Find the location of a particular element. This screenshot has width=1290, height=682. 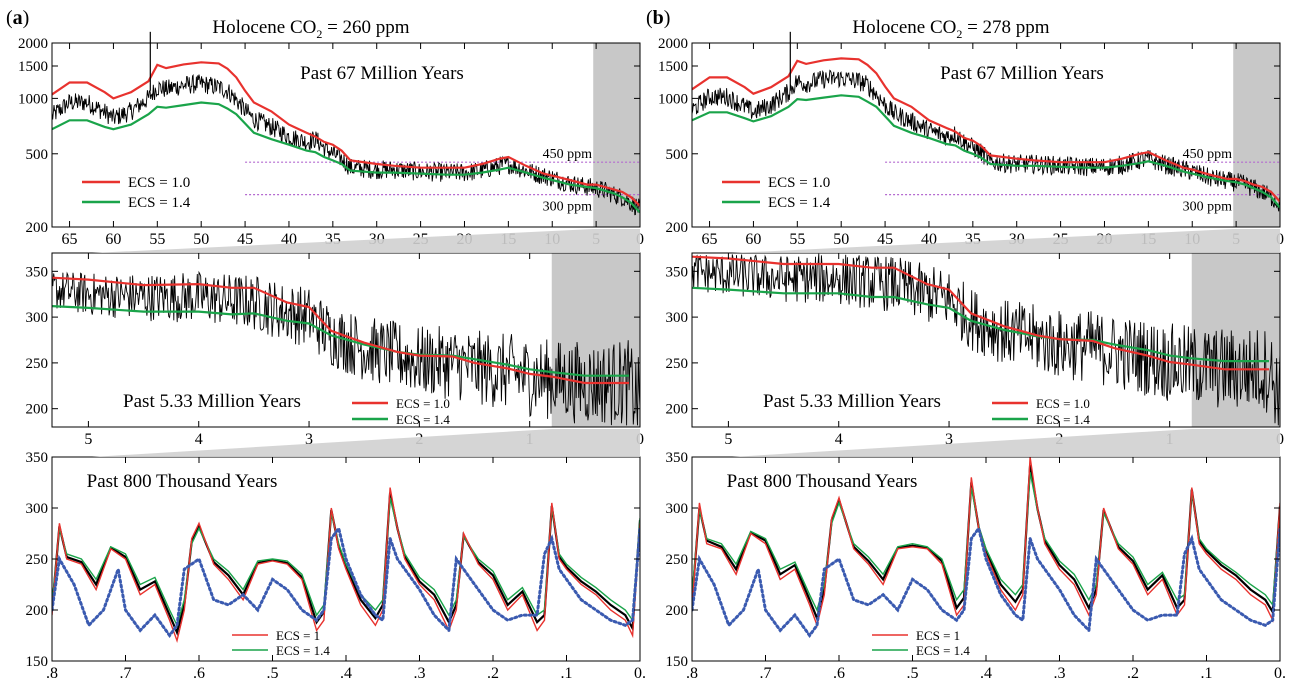

y-tick-label: 500 is located at coordinates (677, 155).